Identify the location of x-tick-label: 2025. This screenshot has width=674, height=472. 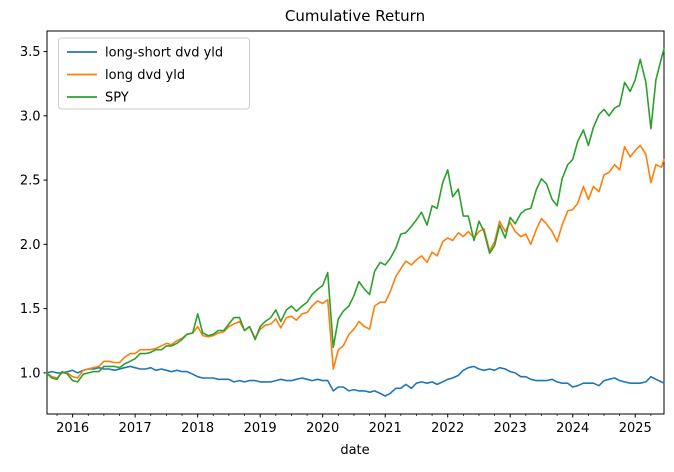
(635, 428).